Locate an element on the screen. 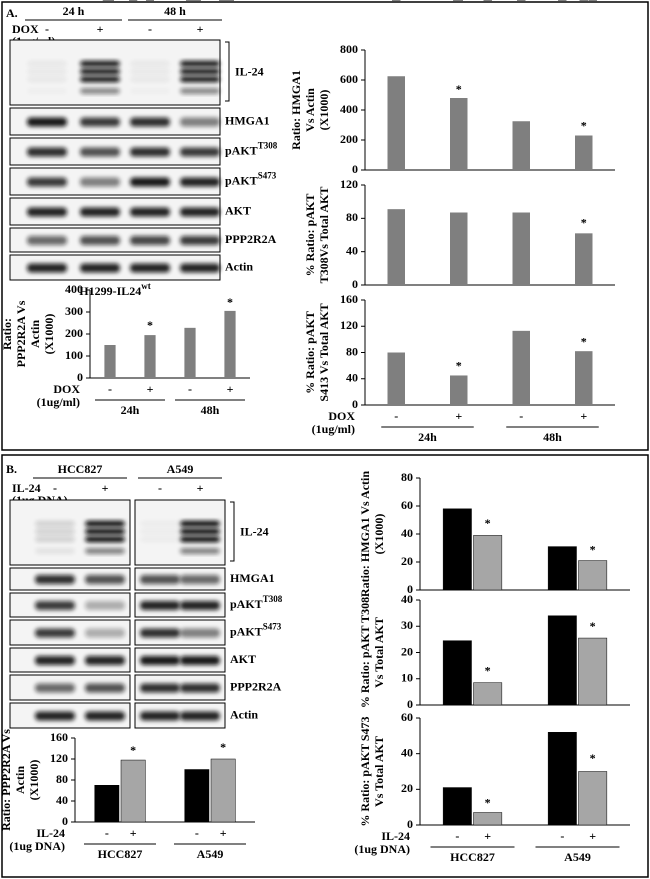 The image size is (650, 879). y-axis-label: S413 Vs Total AKT is located at coordinates (324, 352).